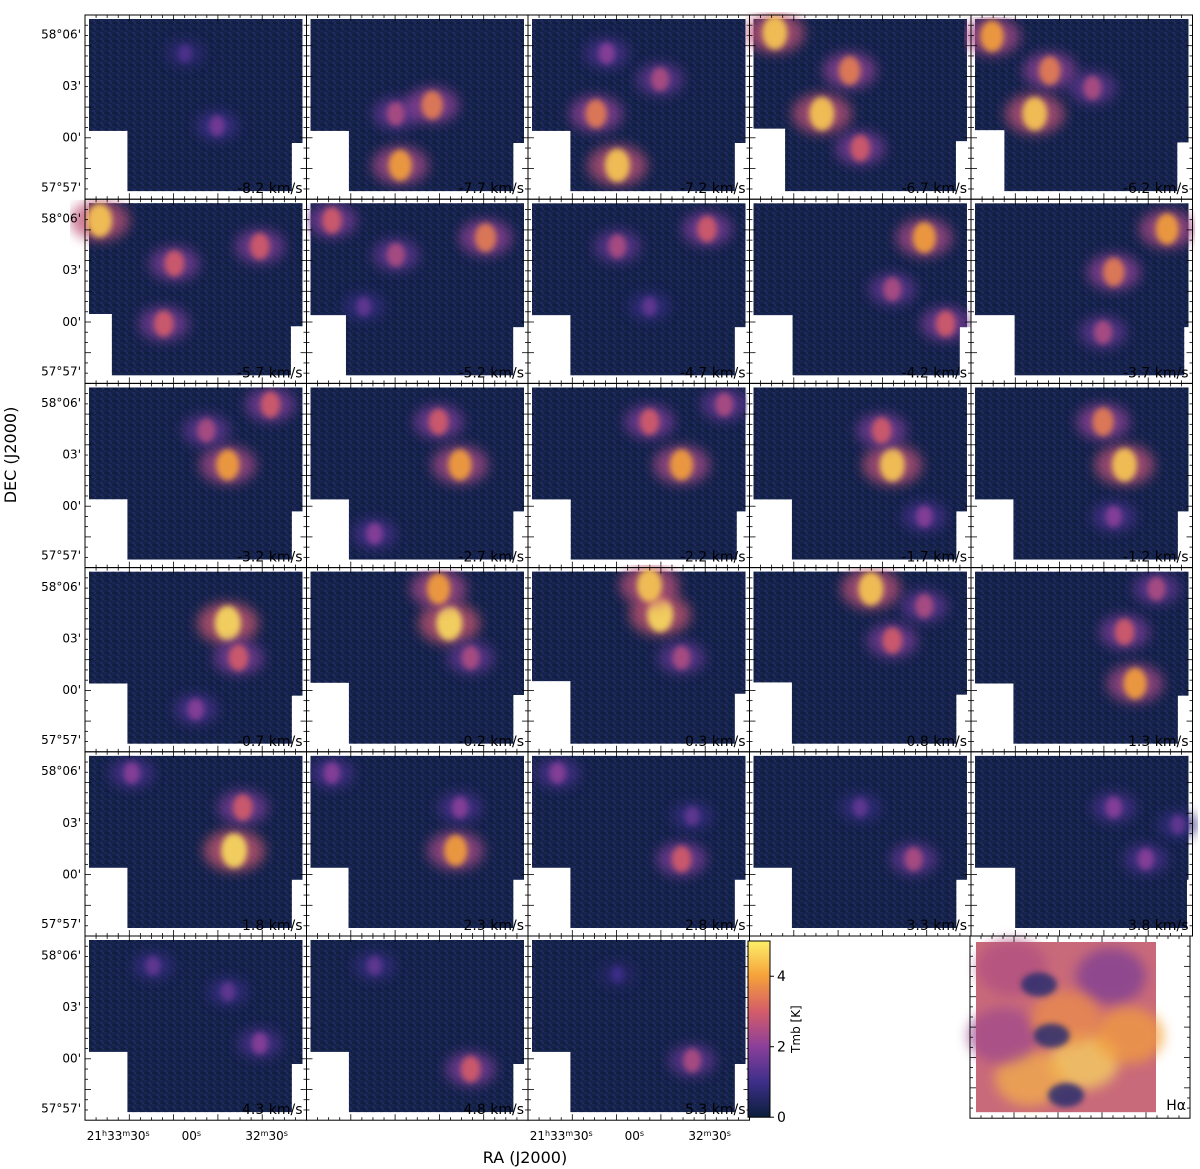 Image resolution: width=1200 pixels, height=1169 pixels. I want to click on channel-panel: -1.7 km/s, so click(860, 475).